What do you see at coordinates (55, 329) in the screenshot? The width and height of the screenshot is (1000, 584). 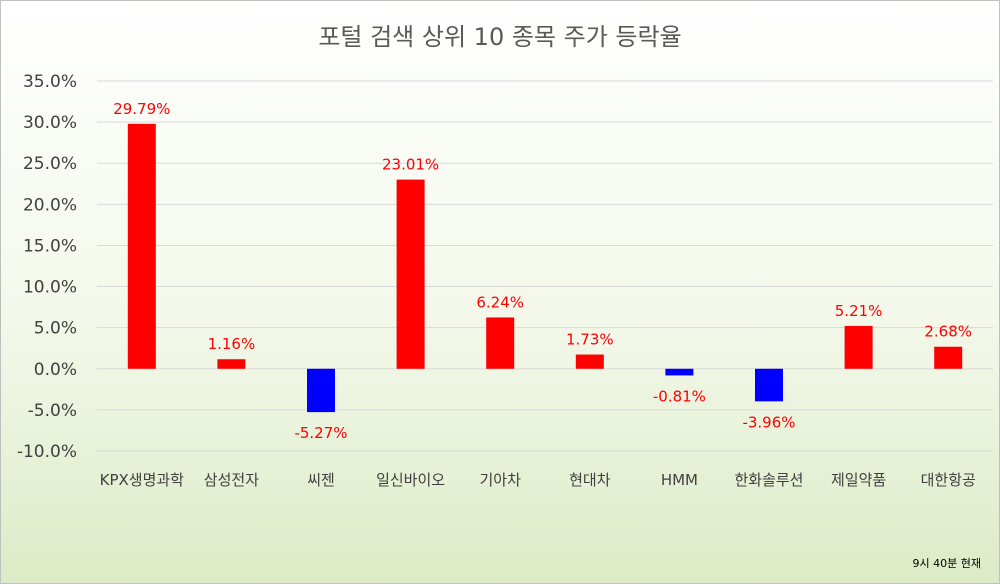 I see `y-tick-label: 5.0%` at bounding box center [55, 329].